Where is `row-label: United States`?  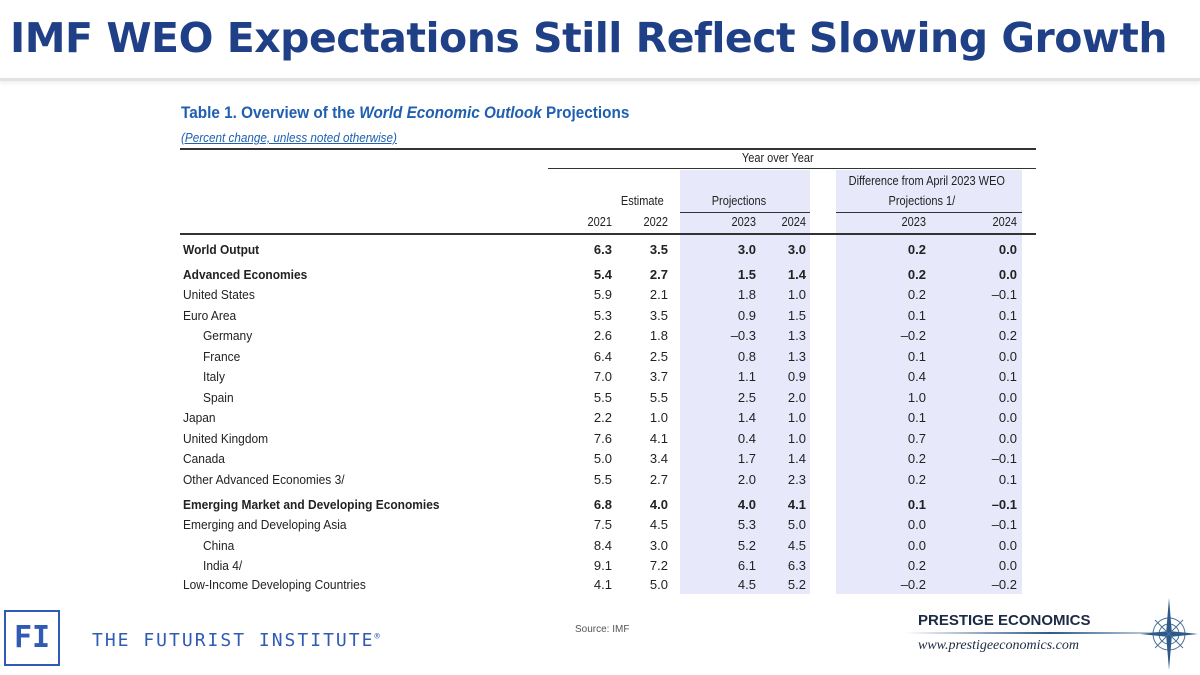 row-label: United States is located at coordinates (219, 294).